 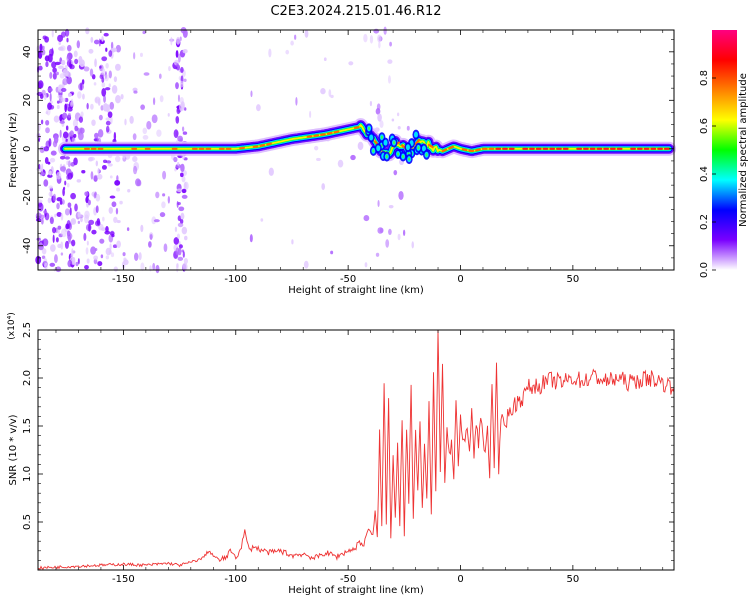 I want to click on y-tick-label: 0, so click(x=27, y=149).